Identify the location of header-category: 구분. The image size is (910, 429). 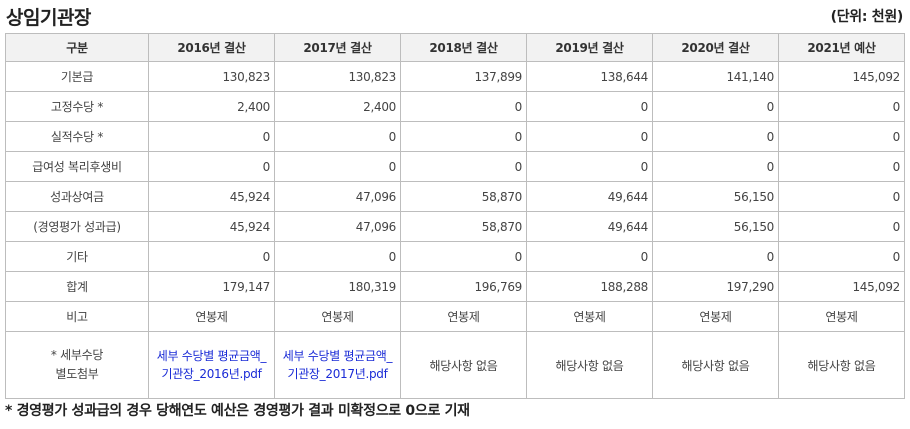
(77, 47).